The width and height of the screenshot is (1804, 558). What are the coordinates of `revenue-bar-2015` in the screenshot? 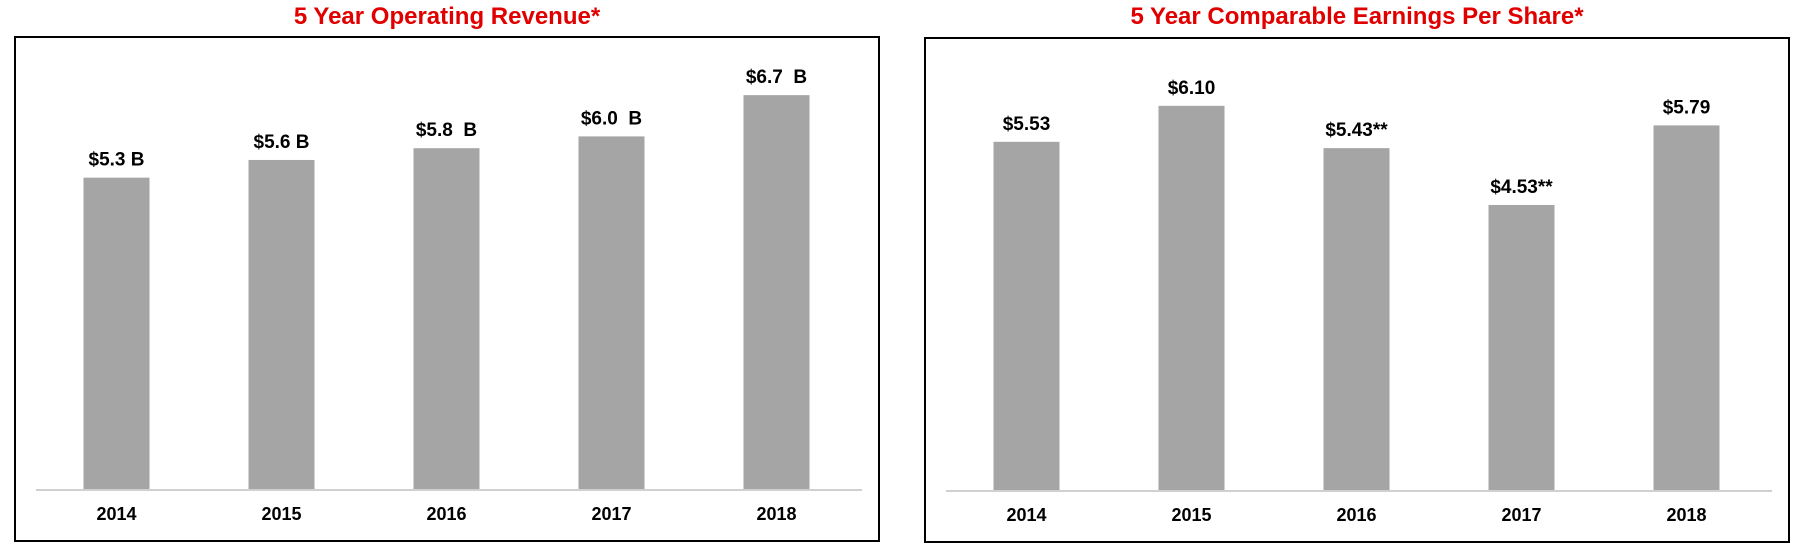 It's located at (281, 324).